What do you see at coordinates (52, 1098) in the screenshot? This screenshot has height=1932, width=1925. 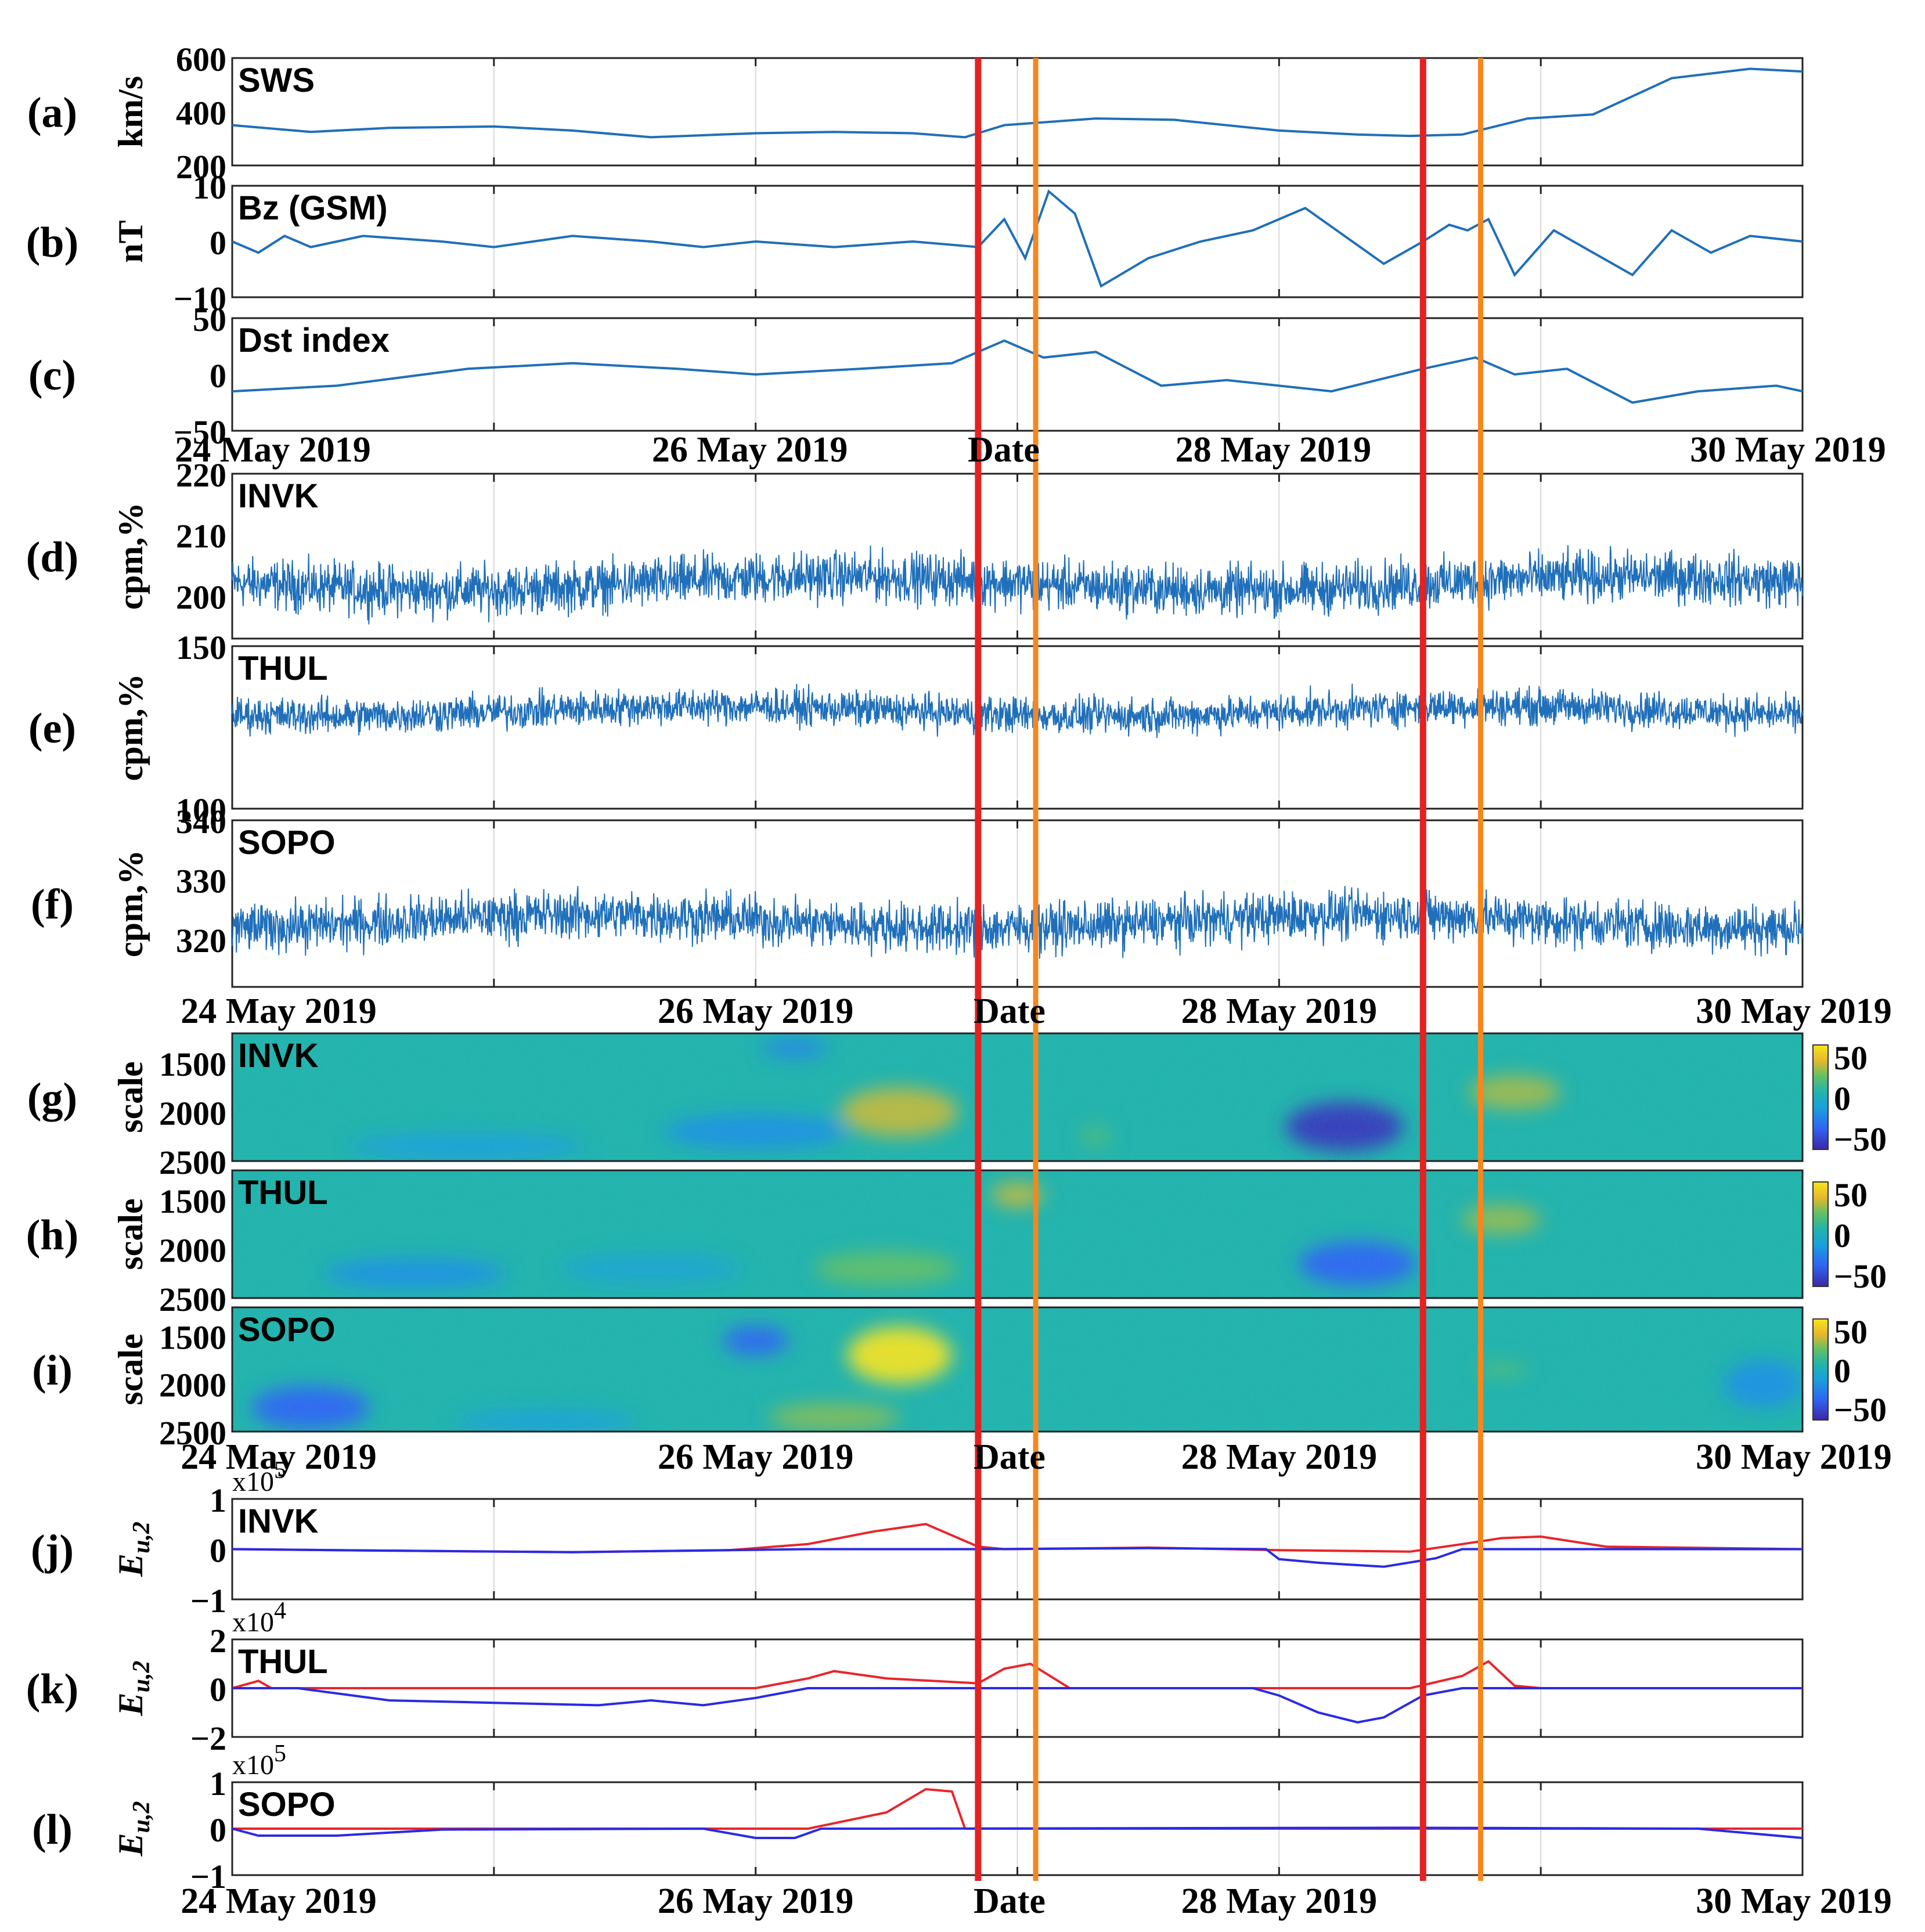 I see `panel-letter: (g)` at bounding box center [52, 1098].